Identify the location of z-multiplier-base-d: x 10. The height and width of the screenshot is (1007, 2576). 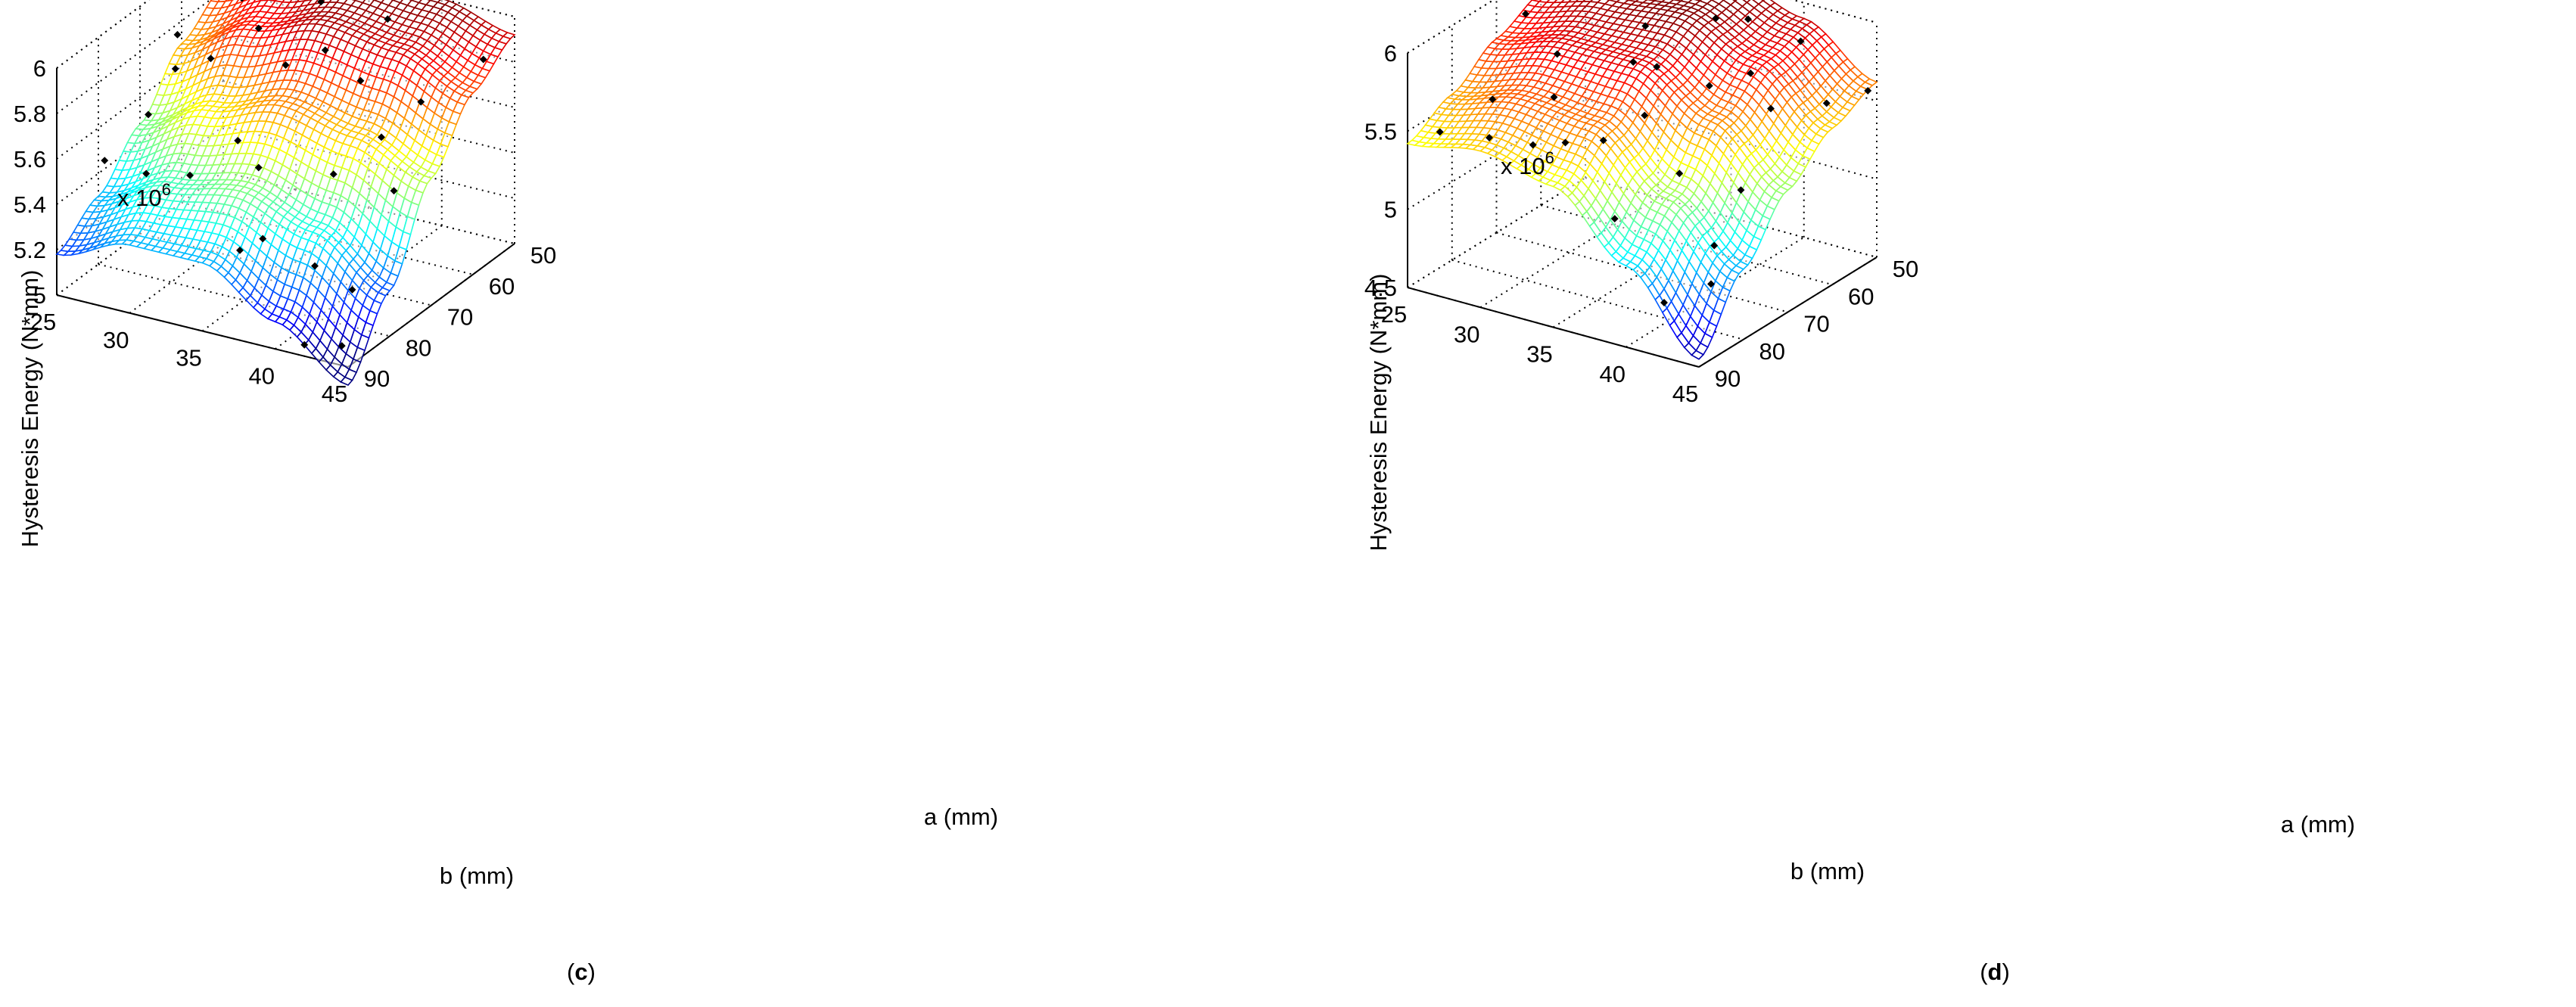
(1523, 166).